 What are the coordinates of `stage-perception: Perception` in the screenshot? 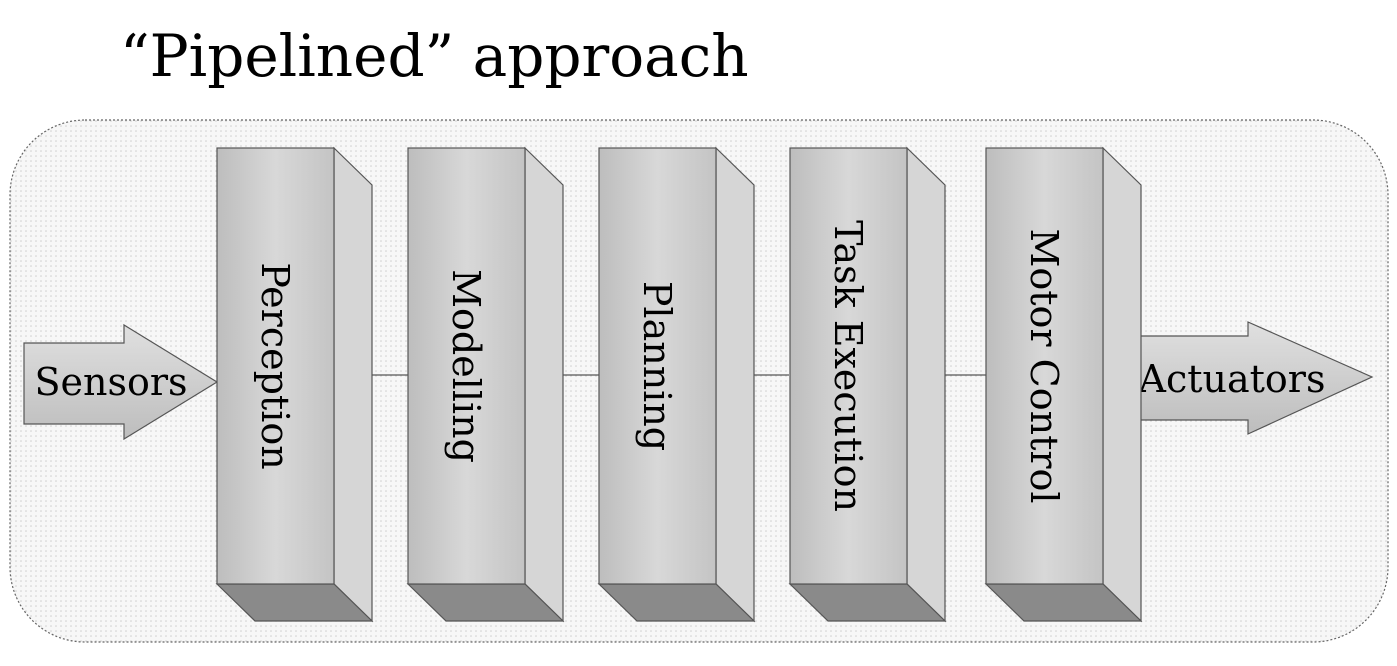 It's located at (294, 384).